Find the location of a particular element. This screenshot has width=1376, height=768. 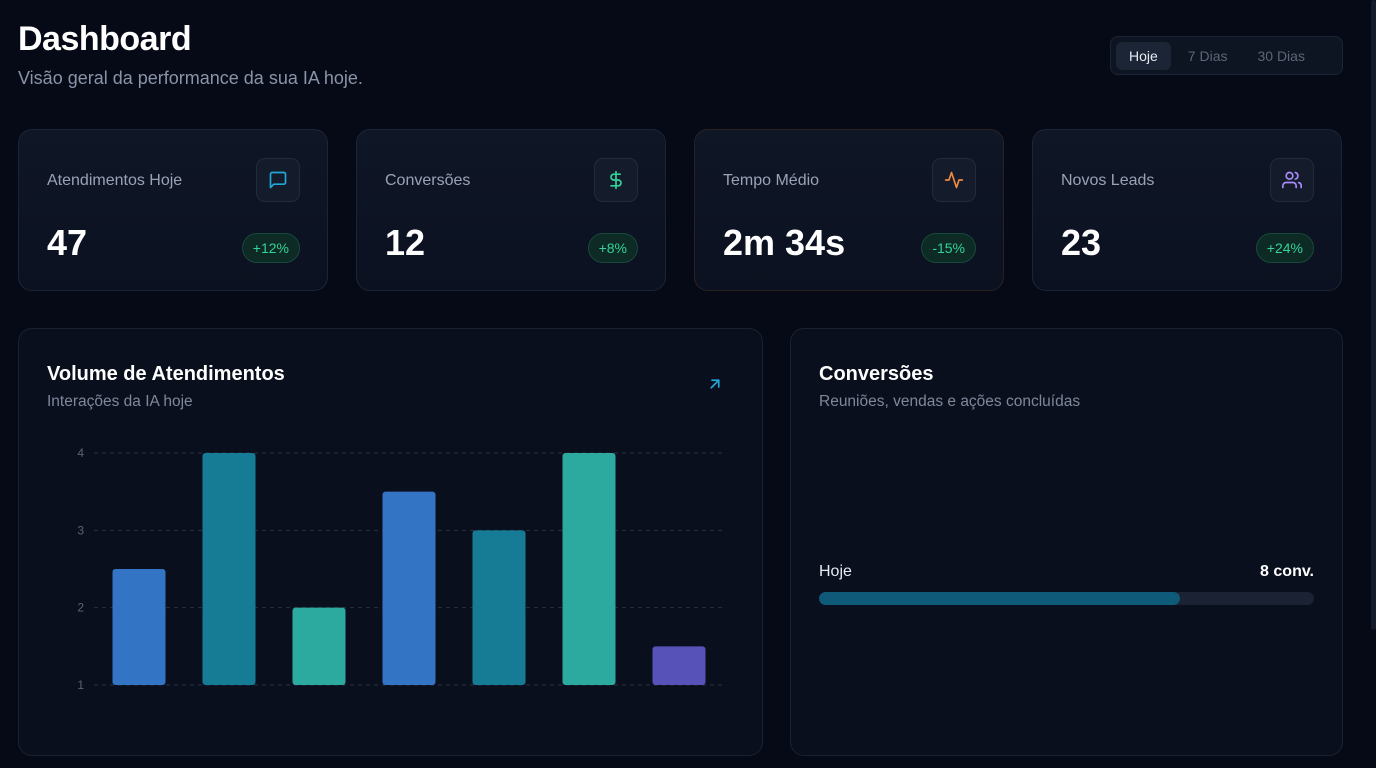

stat-value: 23 is located at coordinates (1081, 242).